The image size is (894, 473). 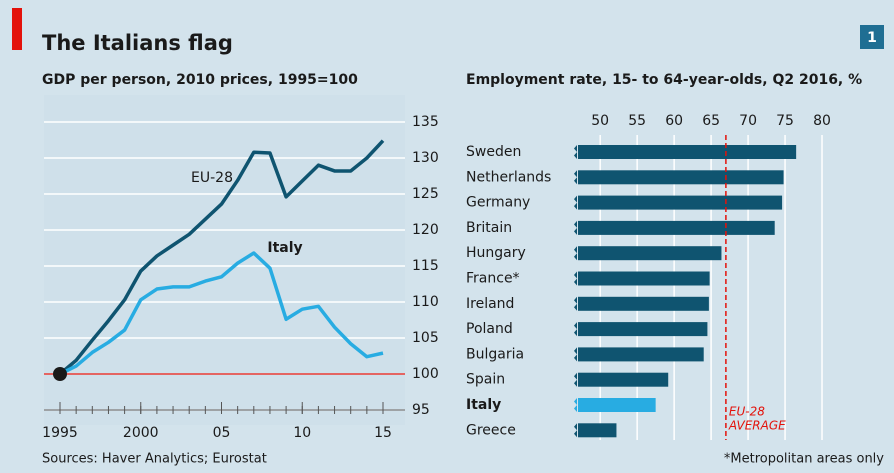 What do you see at coordinates (822, 121) in the screenshot?
I see `x-tick-label: 80` at bounding box center [822, 121].